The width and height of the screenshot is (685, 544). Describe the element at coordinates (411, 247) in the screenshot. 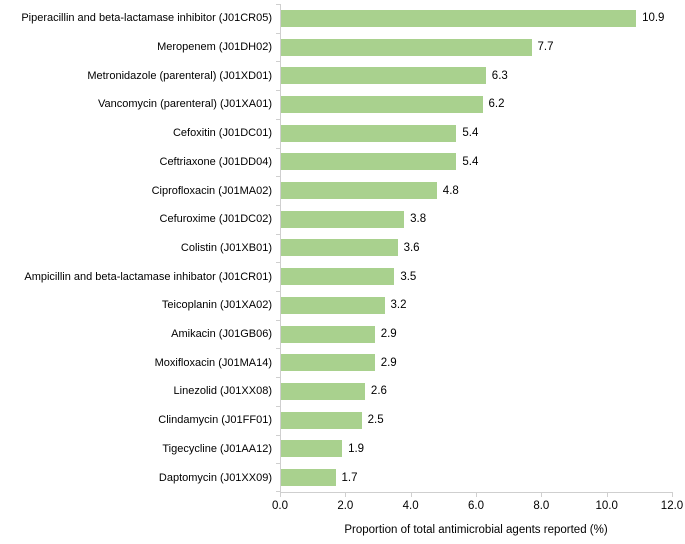

I see `value-label: 3.6` at that location.